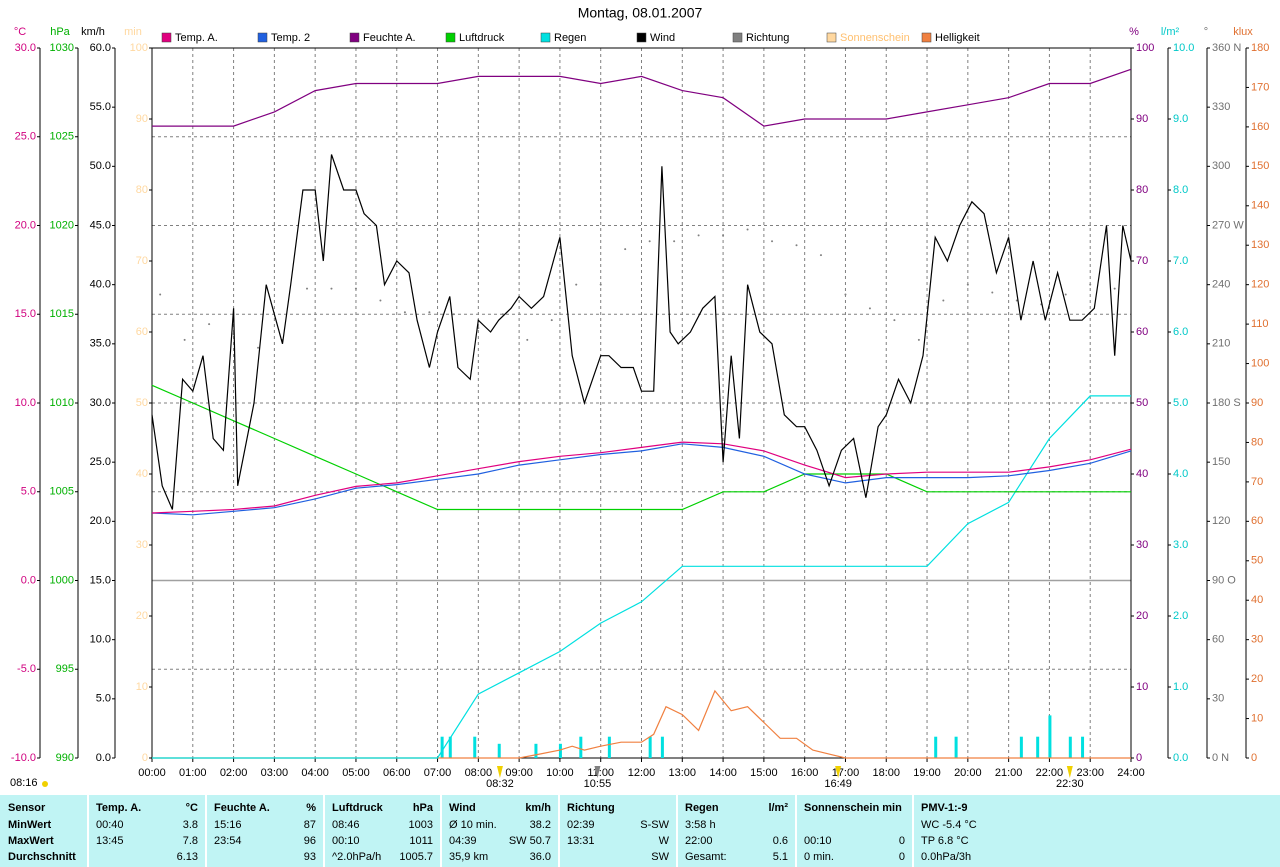  Describe the element at coordinates (100, 285) in the screenshot. I see `y-tick-label: 40.0` at that location.